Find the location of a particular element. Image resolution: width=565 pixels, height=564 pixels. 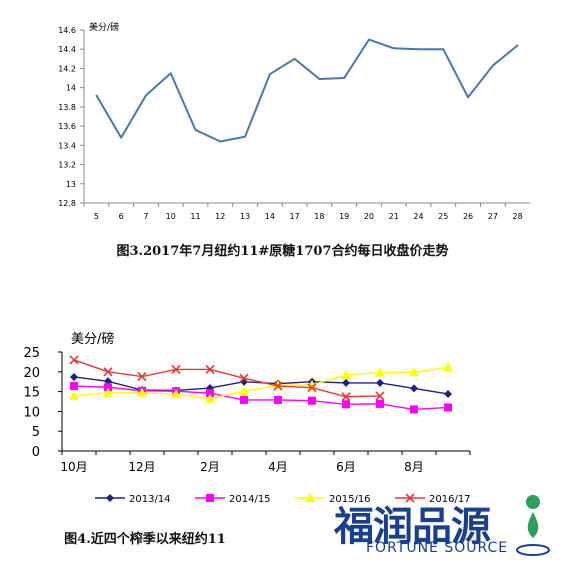

caption-chart-4: 图4.近四个榨季以来纽约11 is located at coordinates (145, 539).